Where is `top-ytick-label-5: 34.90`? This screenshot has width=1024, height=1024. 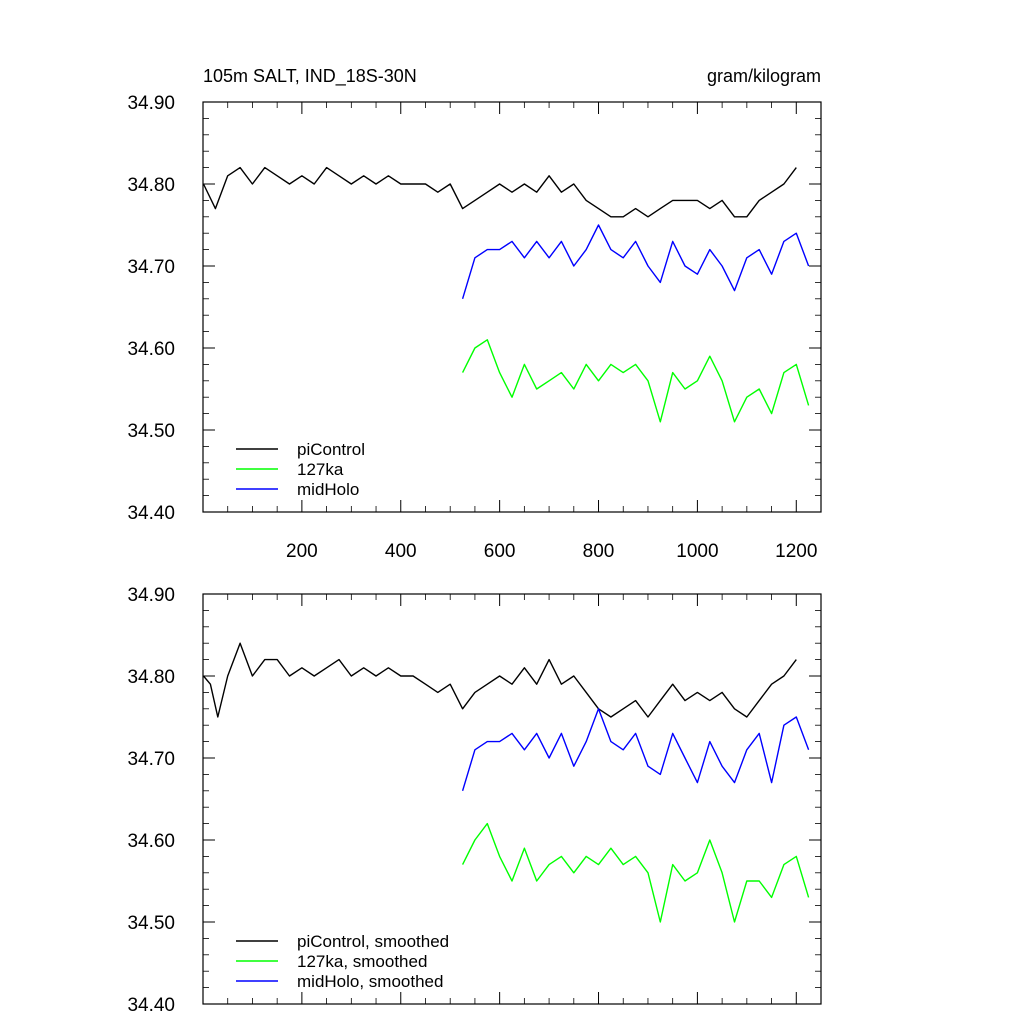
top-ytick-label-5: 34.90 is located at coordinates (151, 103).